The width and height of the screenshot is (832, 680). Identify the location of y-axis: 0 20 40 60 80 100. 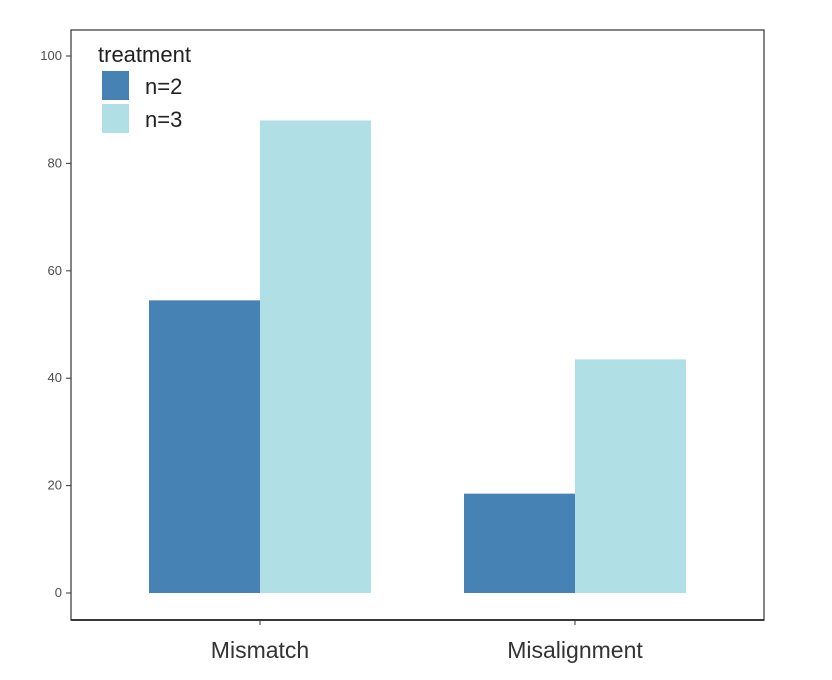
(55, 324).